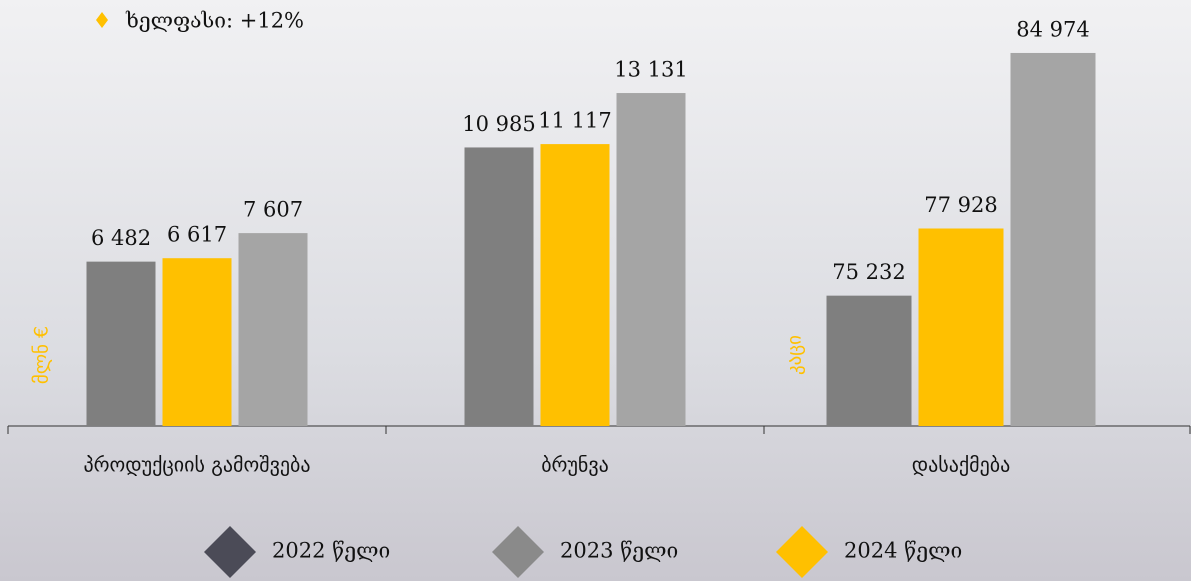  Describe the element at coordinates (574, 121) in the screenshot. I see `value-label: 11 117` at that location.